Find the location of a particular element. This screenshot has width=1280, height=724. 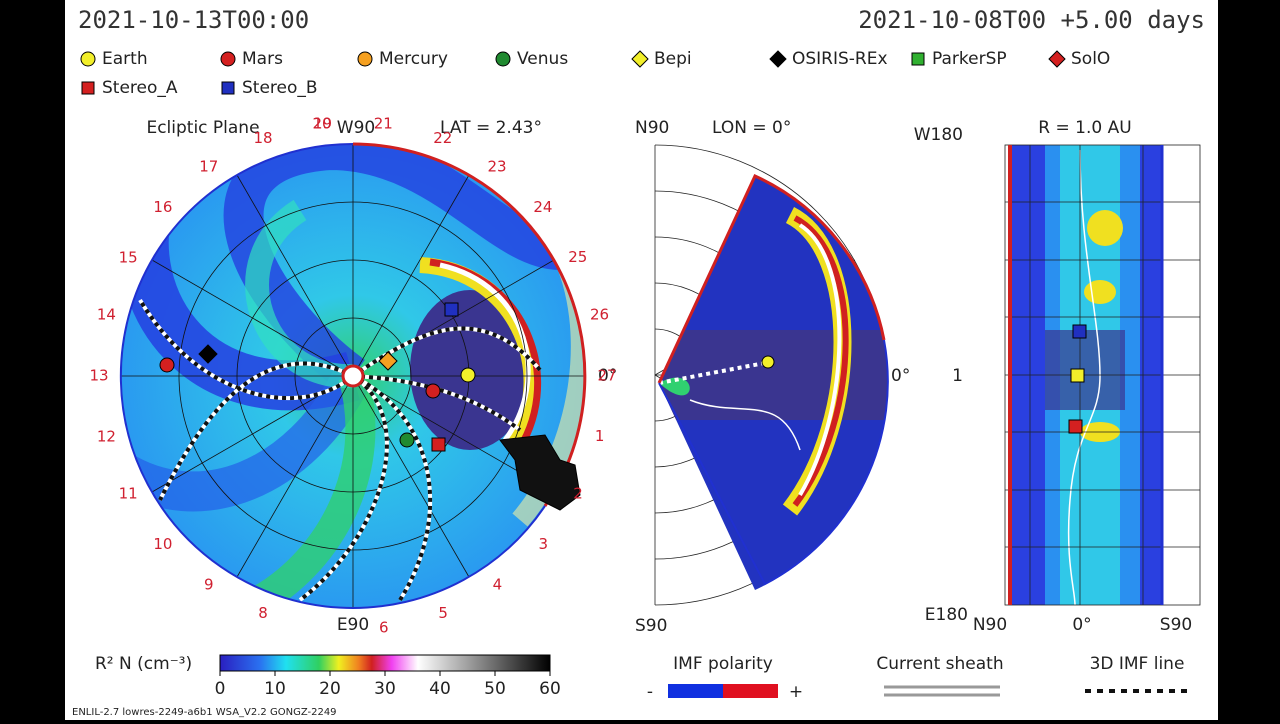

imf-title: IMF polarity is located at coordinates (723, 664).